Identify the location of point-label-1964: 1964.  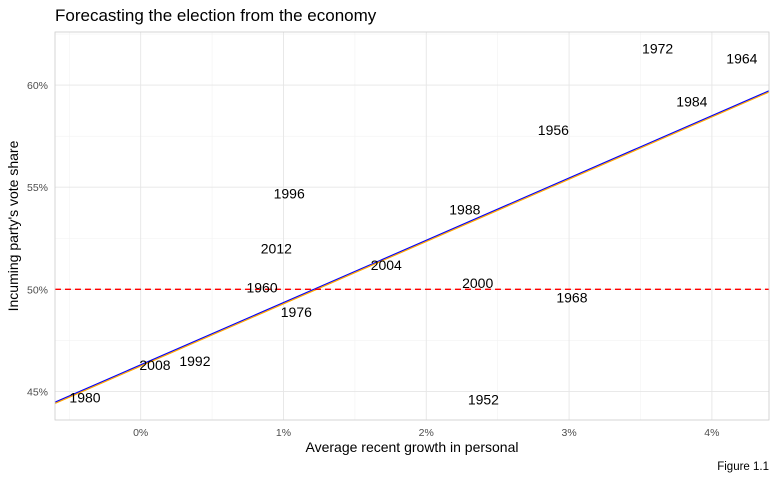
(741, 59).